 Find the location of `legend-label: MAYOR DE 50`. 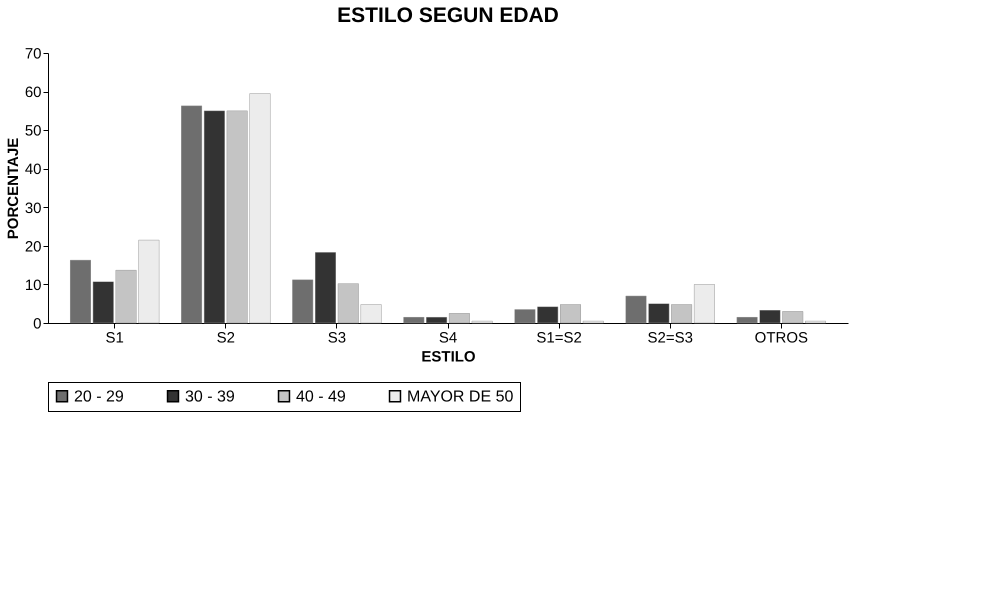

legend-label: MAYOR DE 50 is located at coordinates (460, 397).